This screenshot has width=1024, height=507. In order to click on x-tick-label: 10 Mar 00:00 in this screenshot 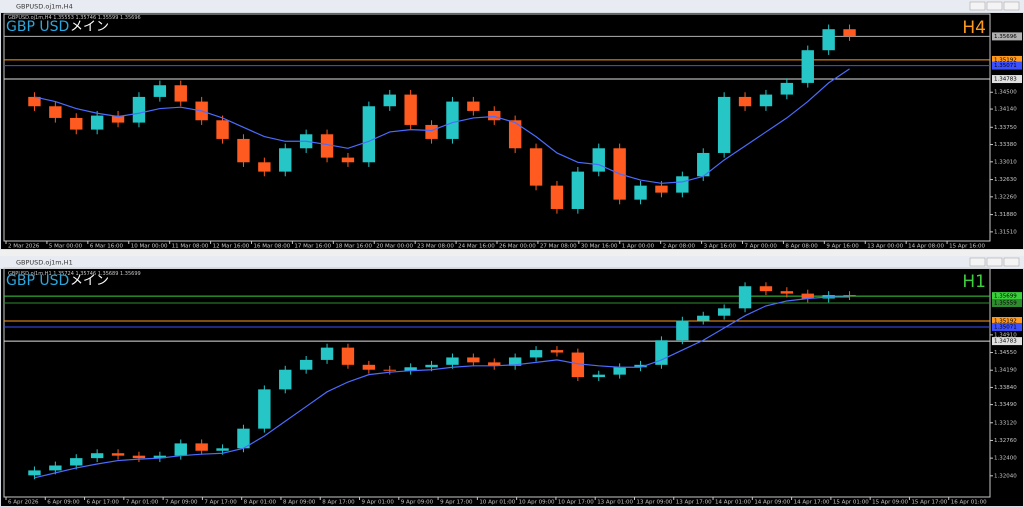, I will do `click(149, 247)`.